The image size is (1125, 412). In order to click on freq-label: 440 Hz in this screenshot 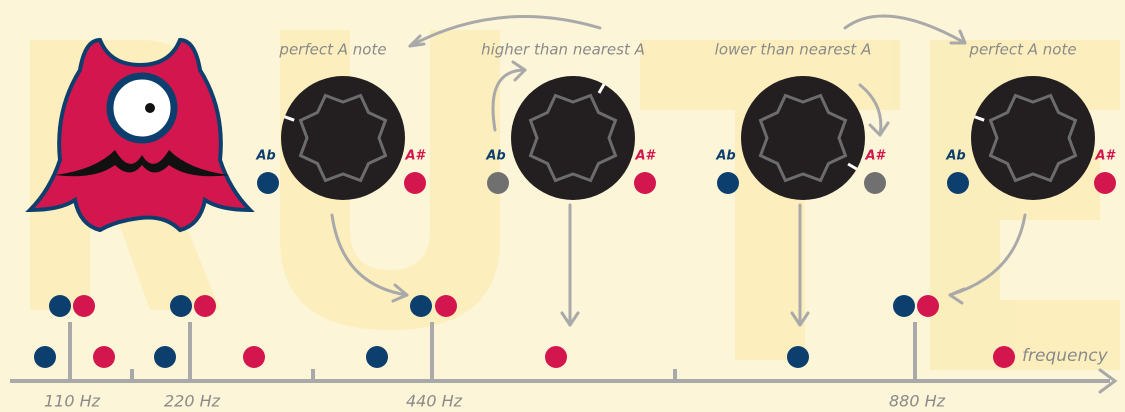, I will do `click(434, 401)`.